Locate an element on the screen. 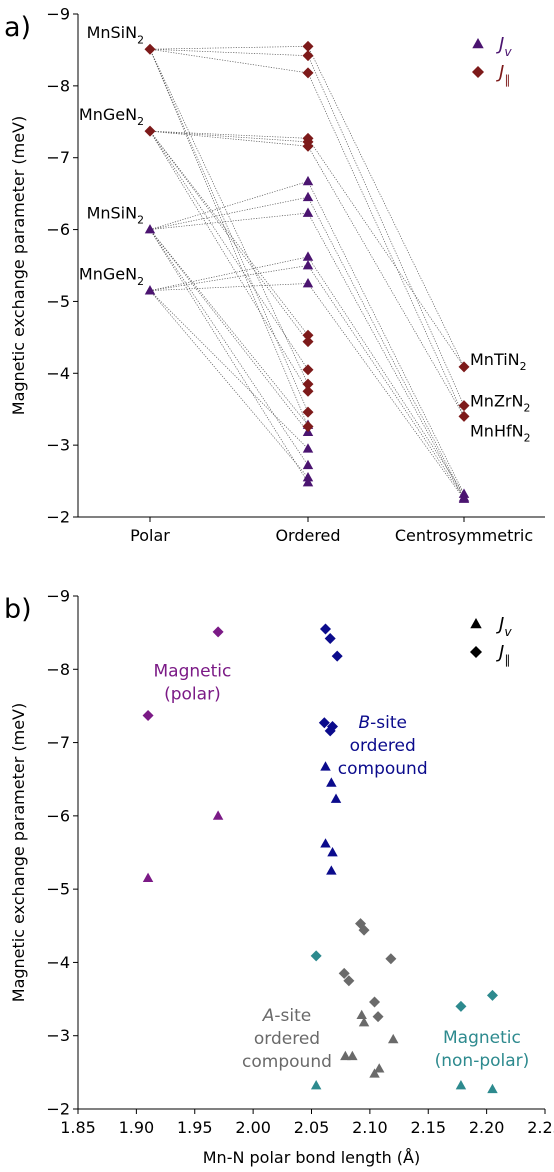 The image size is (554, 1172). panel-a-annotation-label-main: MnTiN is located at coordinates (495, 359).